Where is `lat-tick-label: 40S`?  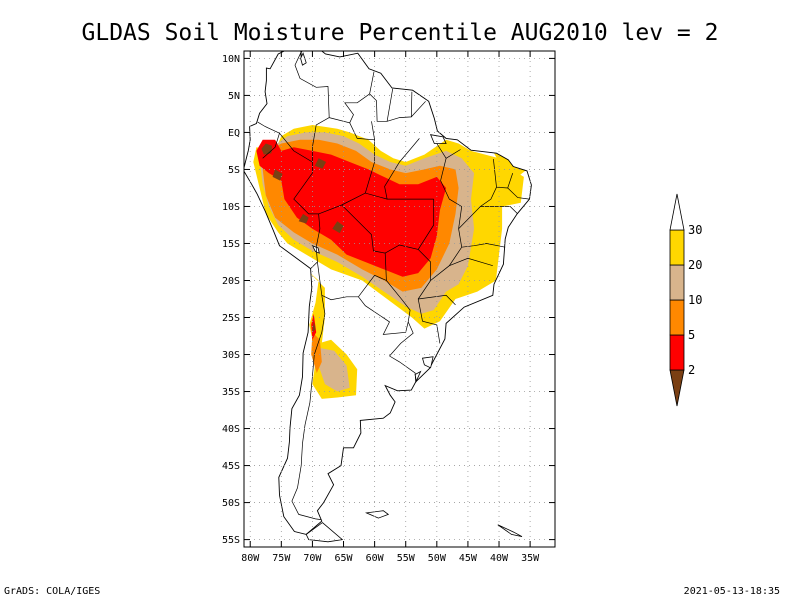 lat-tick-label: 40S is located at coordinates (231, 429).